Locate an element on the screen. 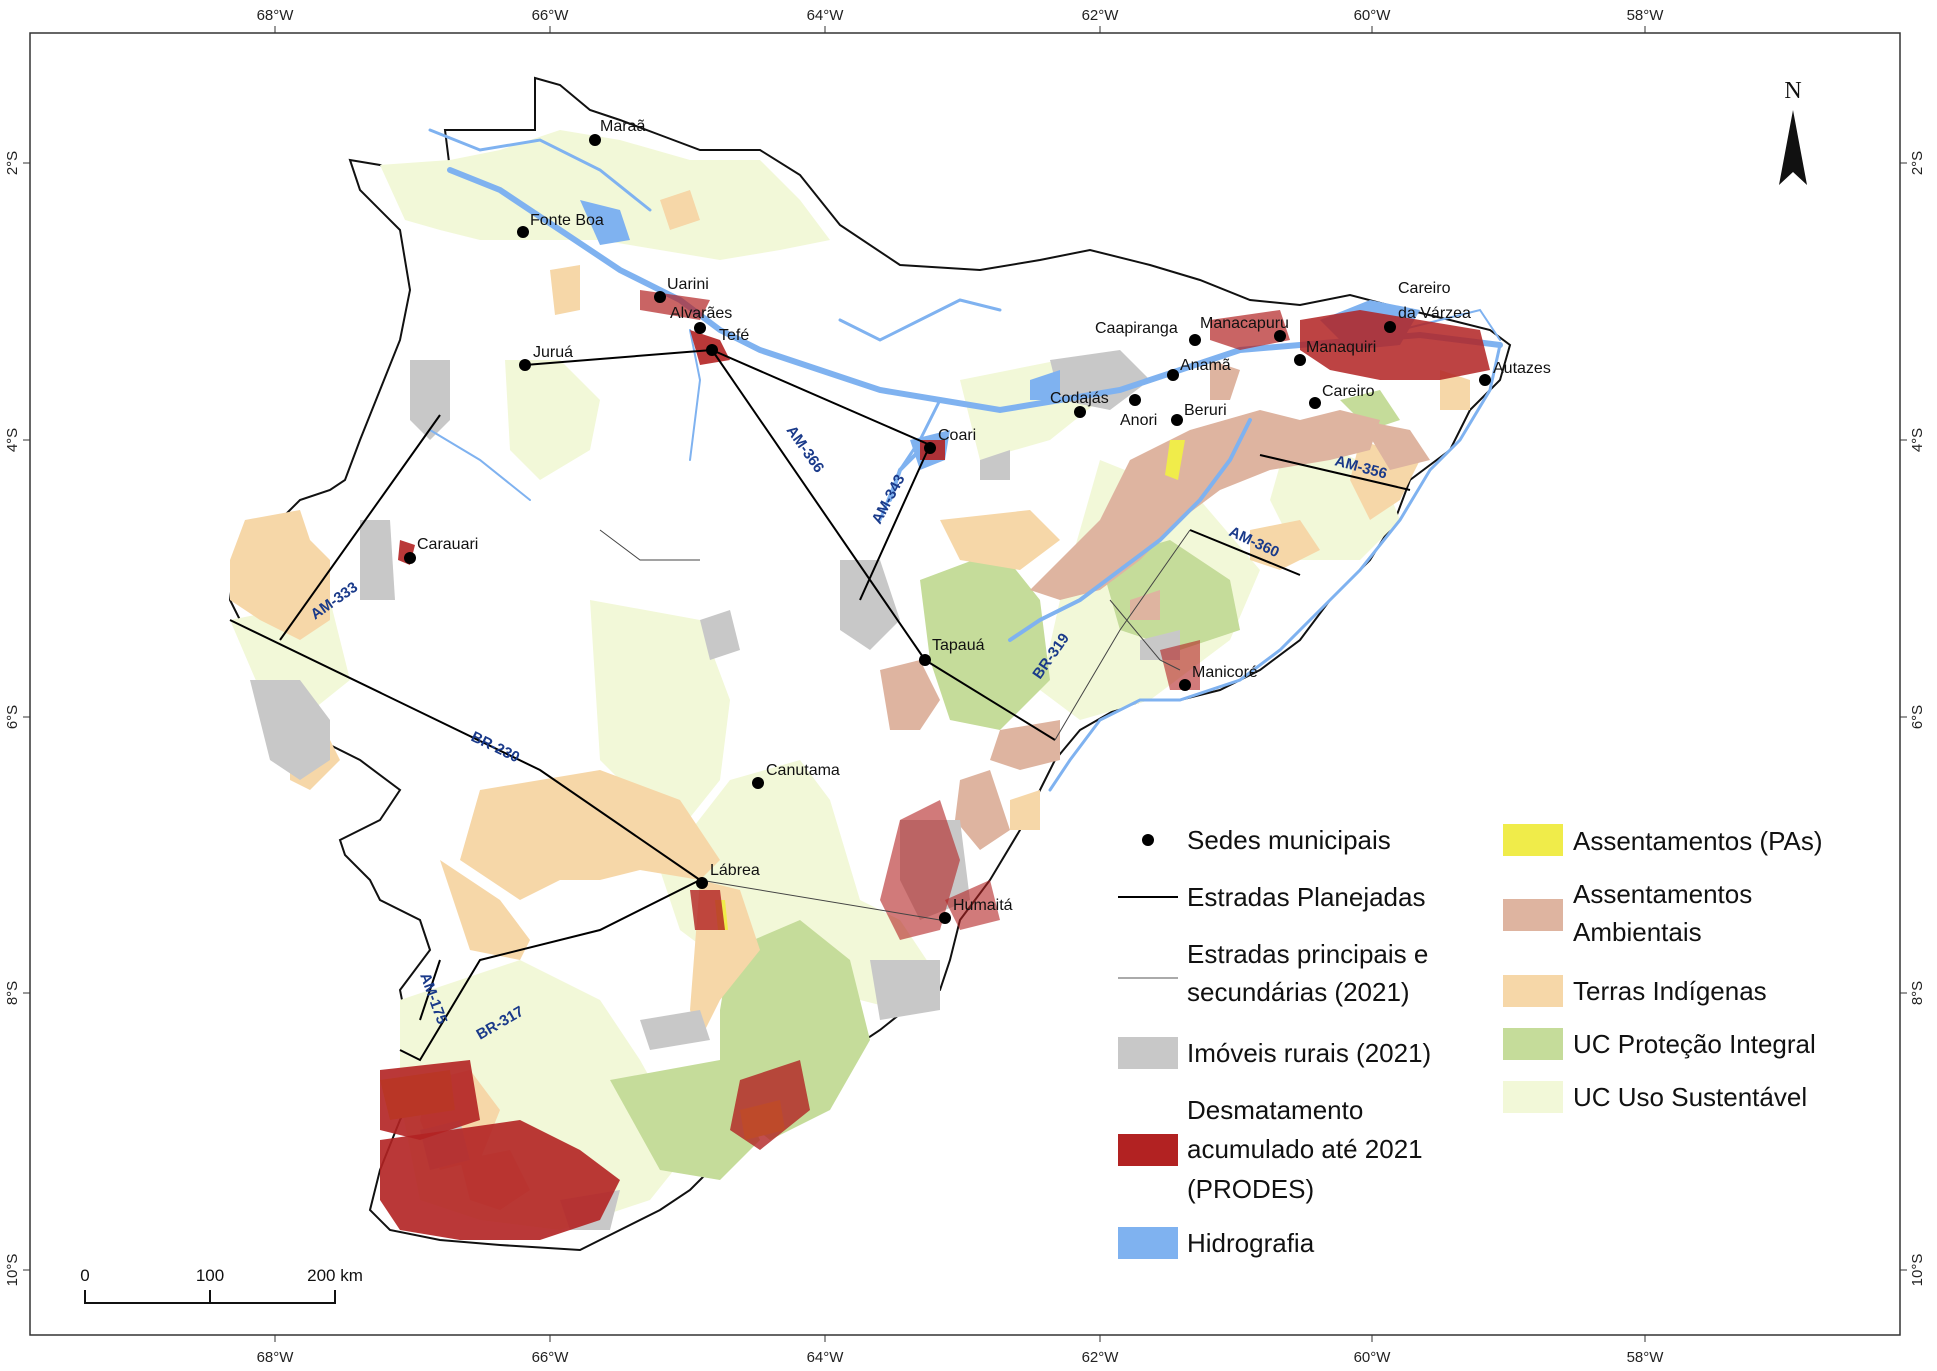  city-label-humaita: Humaitá is located at coordinates (983, 905).